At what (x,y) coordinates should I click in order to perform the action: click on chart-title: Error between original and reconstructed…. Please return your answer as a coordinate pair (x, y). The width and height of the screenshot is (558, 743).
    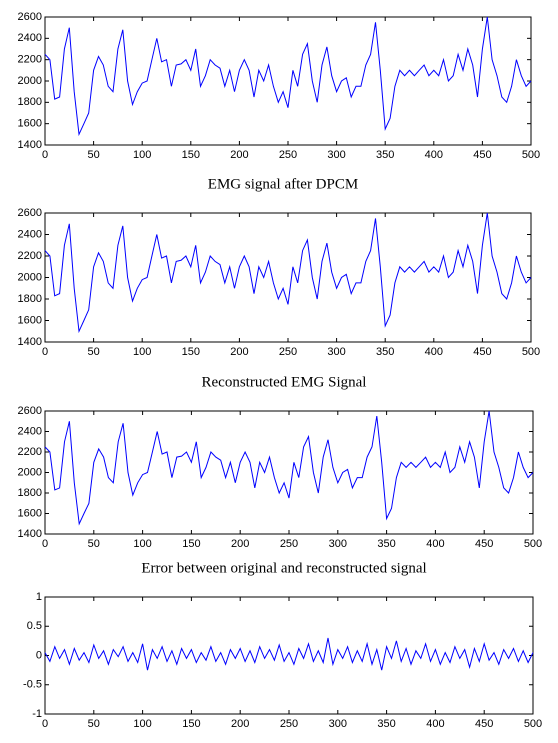
    Looking at the image, I should click on (283, 568).